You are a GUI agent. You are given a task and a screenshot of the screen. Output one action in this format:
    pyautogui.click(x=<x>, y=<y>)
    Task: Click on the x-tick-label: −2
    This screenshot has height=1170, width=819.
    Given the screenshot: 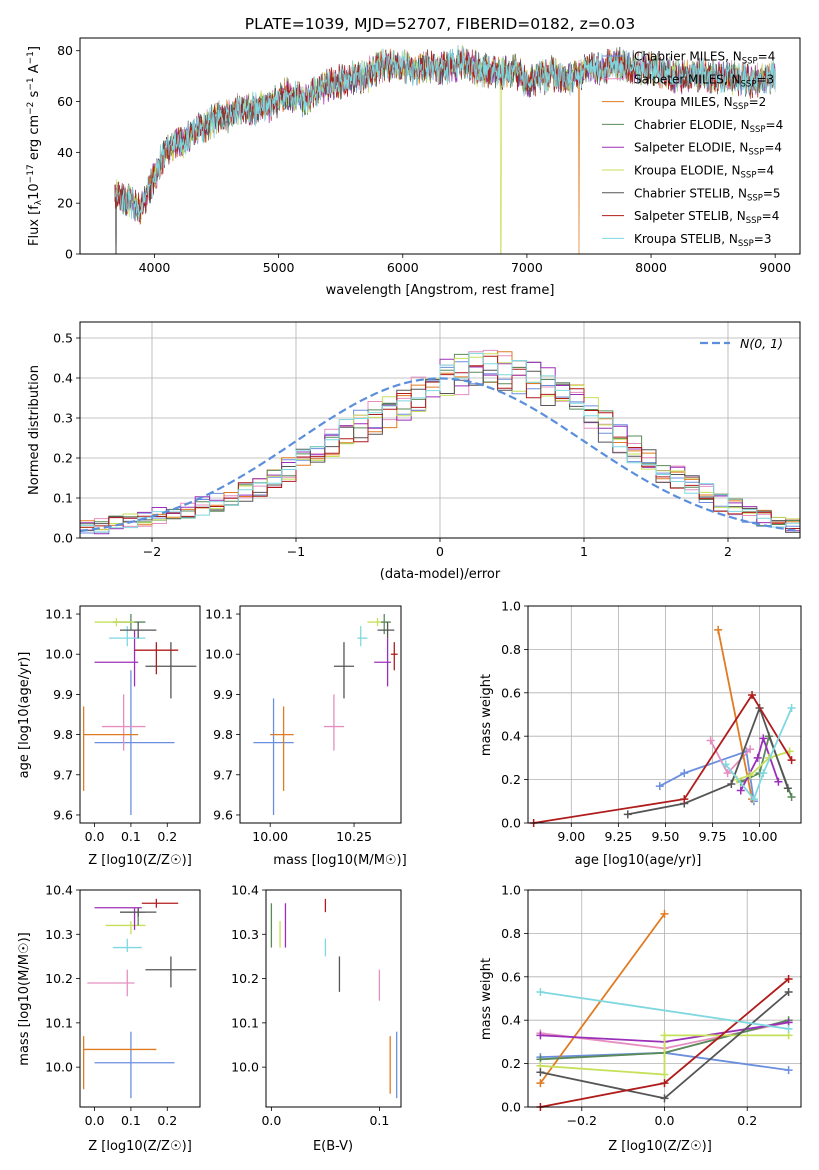 What is the action you would take?
    pyautogui.click(x=152, y=551)
    